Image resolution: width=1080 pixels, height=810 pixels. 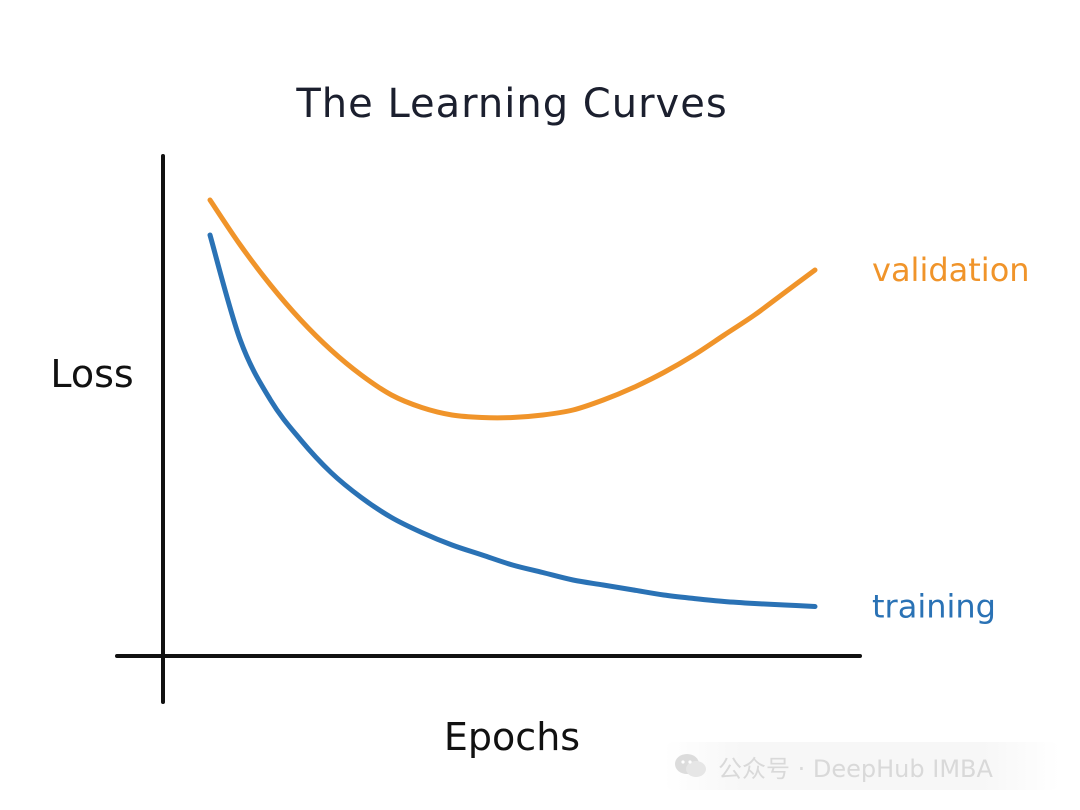 What do you see at coordinates (511, 104) in the screenshot?
I see `chart-title: The Learning Curves` at bounding box center [511, 104].